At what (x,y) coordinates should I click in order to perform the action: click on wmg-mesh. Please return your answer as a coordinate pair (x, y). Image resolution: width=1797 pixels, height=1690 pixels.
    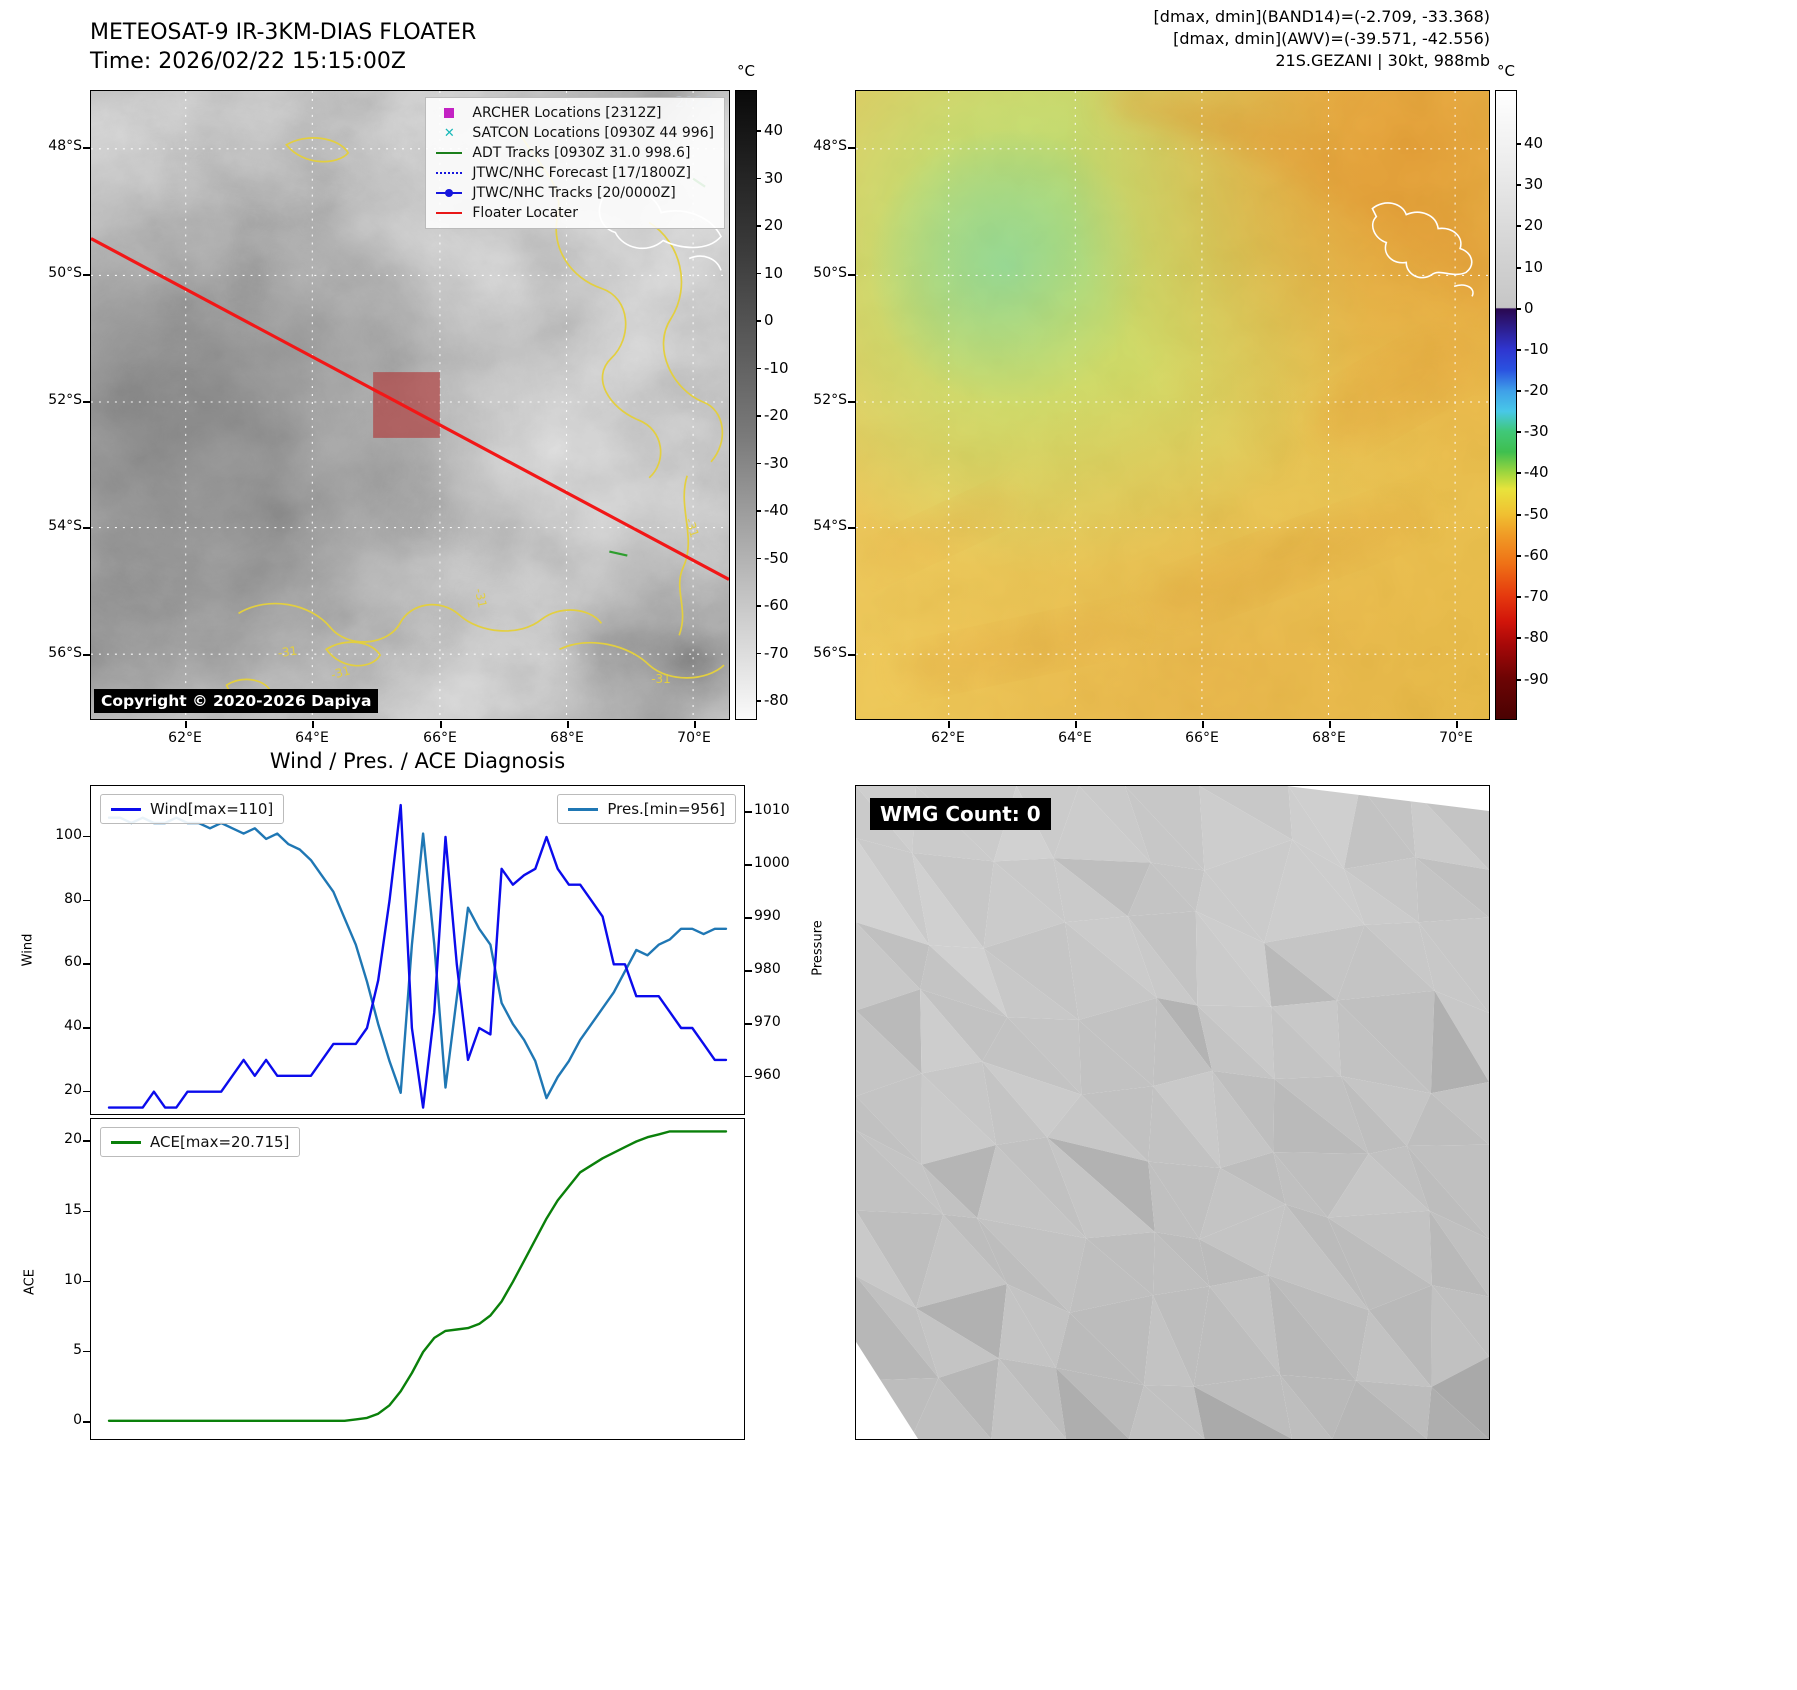
    Looking at the image, I should click on (1172, 1112).